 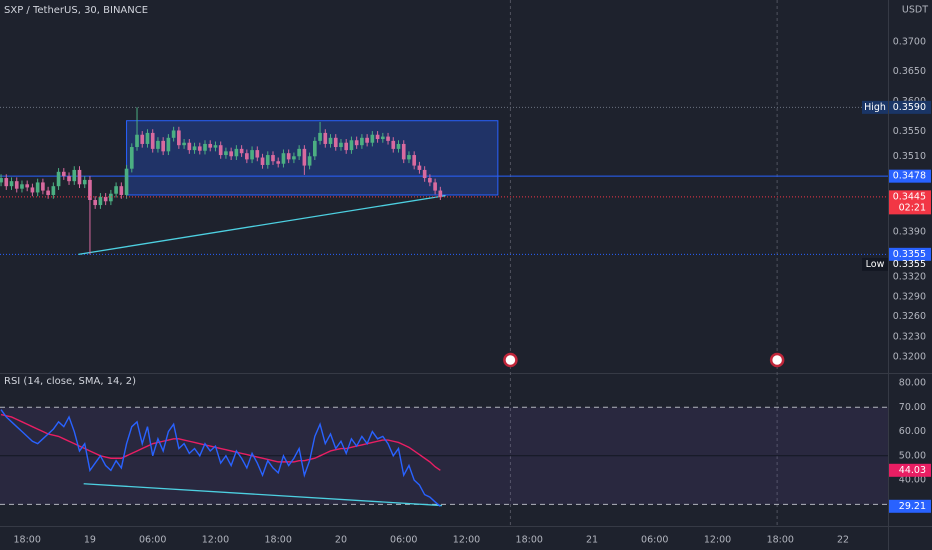 I want to click on y-tick-label: 0.3390, so click(x=909, y=231).